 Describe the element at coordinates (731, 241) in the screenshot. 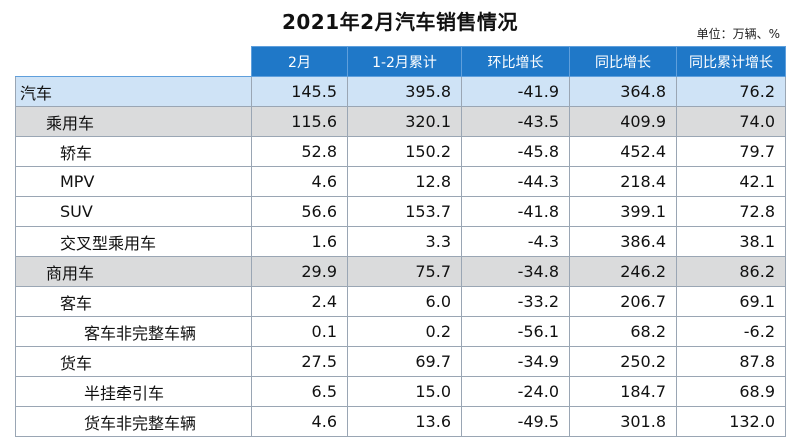

I see `cell-value: 38.1` at that location.